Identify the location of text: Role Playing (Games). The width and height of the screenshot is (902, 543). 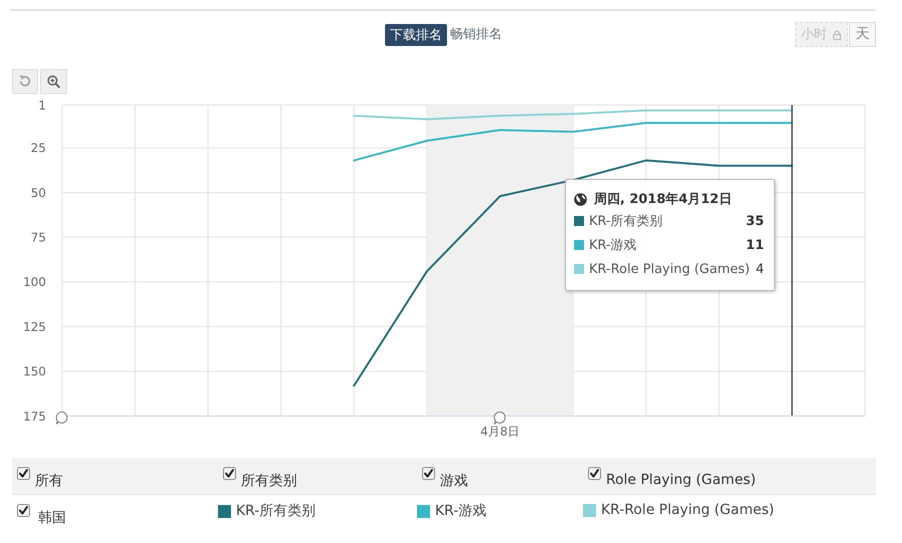
(681, 480).